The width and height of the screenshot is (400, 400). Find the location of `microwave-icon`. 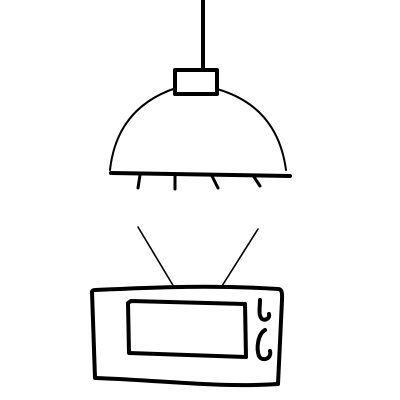

microwave-icon is located at coordinates (187, 336).